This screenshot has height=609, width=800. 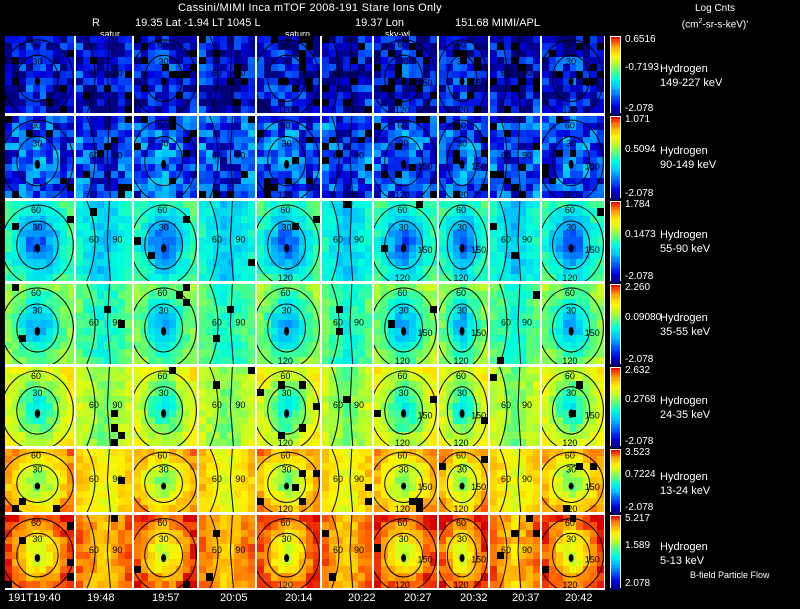 I want to click on pitch-angle-label: 30, so click(x=404, y=143).